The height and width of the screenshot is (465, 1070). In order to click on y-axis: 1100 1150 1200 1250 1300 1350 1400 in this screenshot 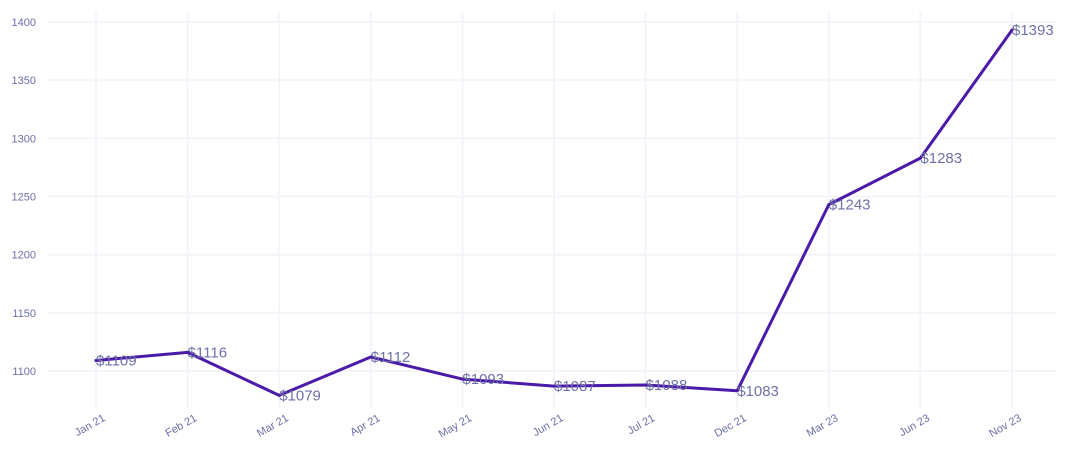, I will do `click(24, 197)`.